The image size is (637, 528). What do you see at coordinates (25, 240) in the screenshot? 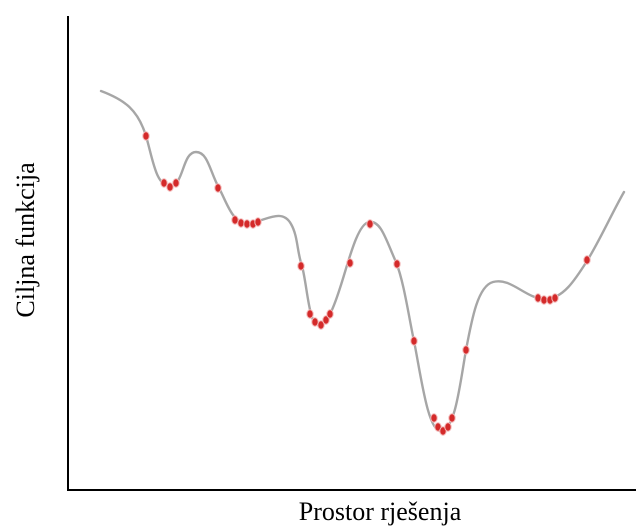
I see `y-axis-label: Ciljna funkcija` at bounding box center [25, 240].